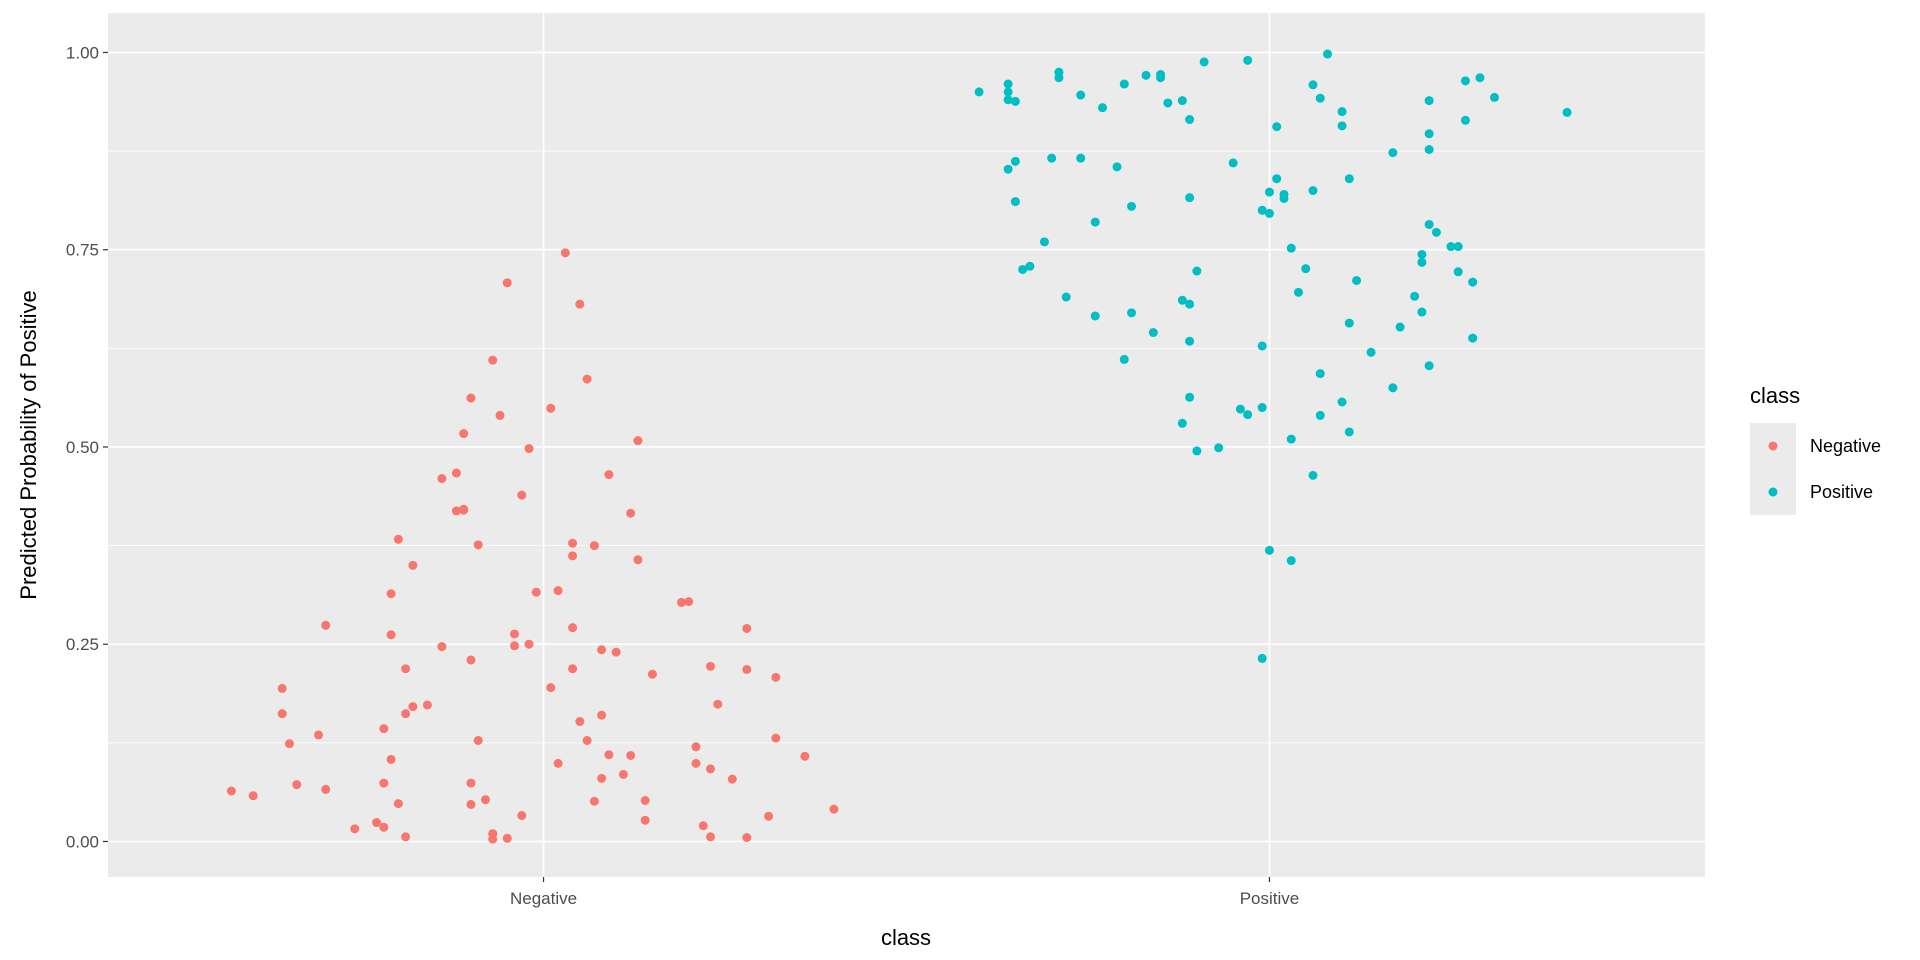 The width and height of the screenshot is (1920, 960). I want to click on y-axis-title: Predicted Probability of Positive, so click(28, 444).